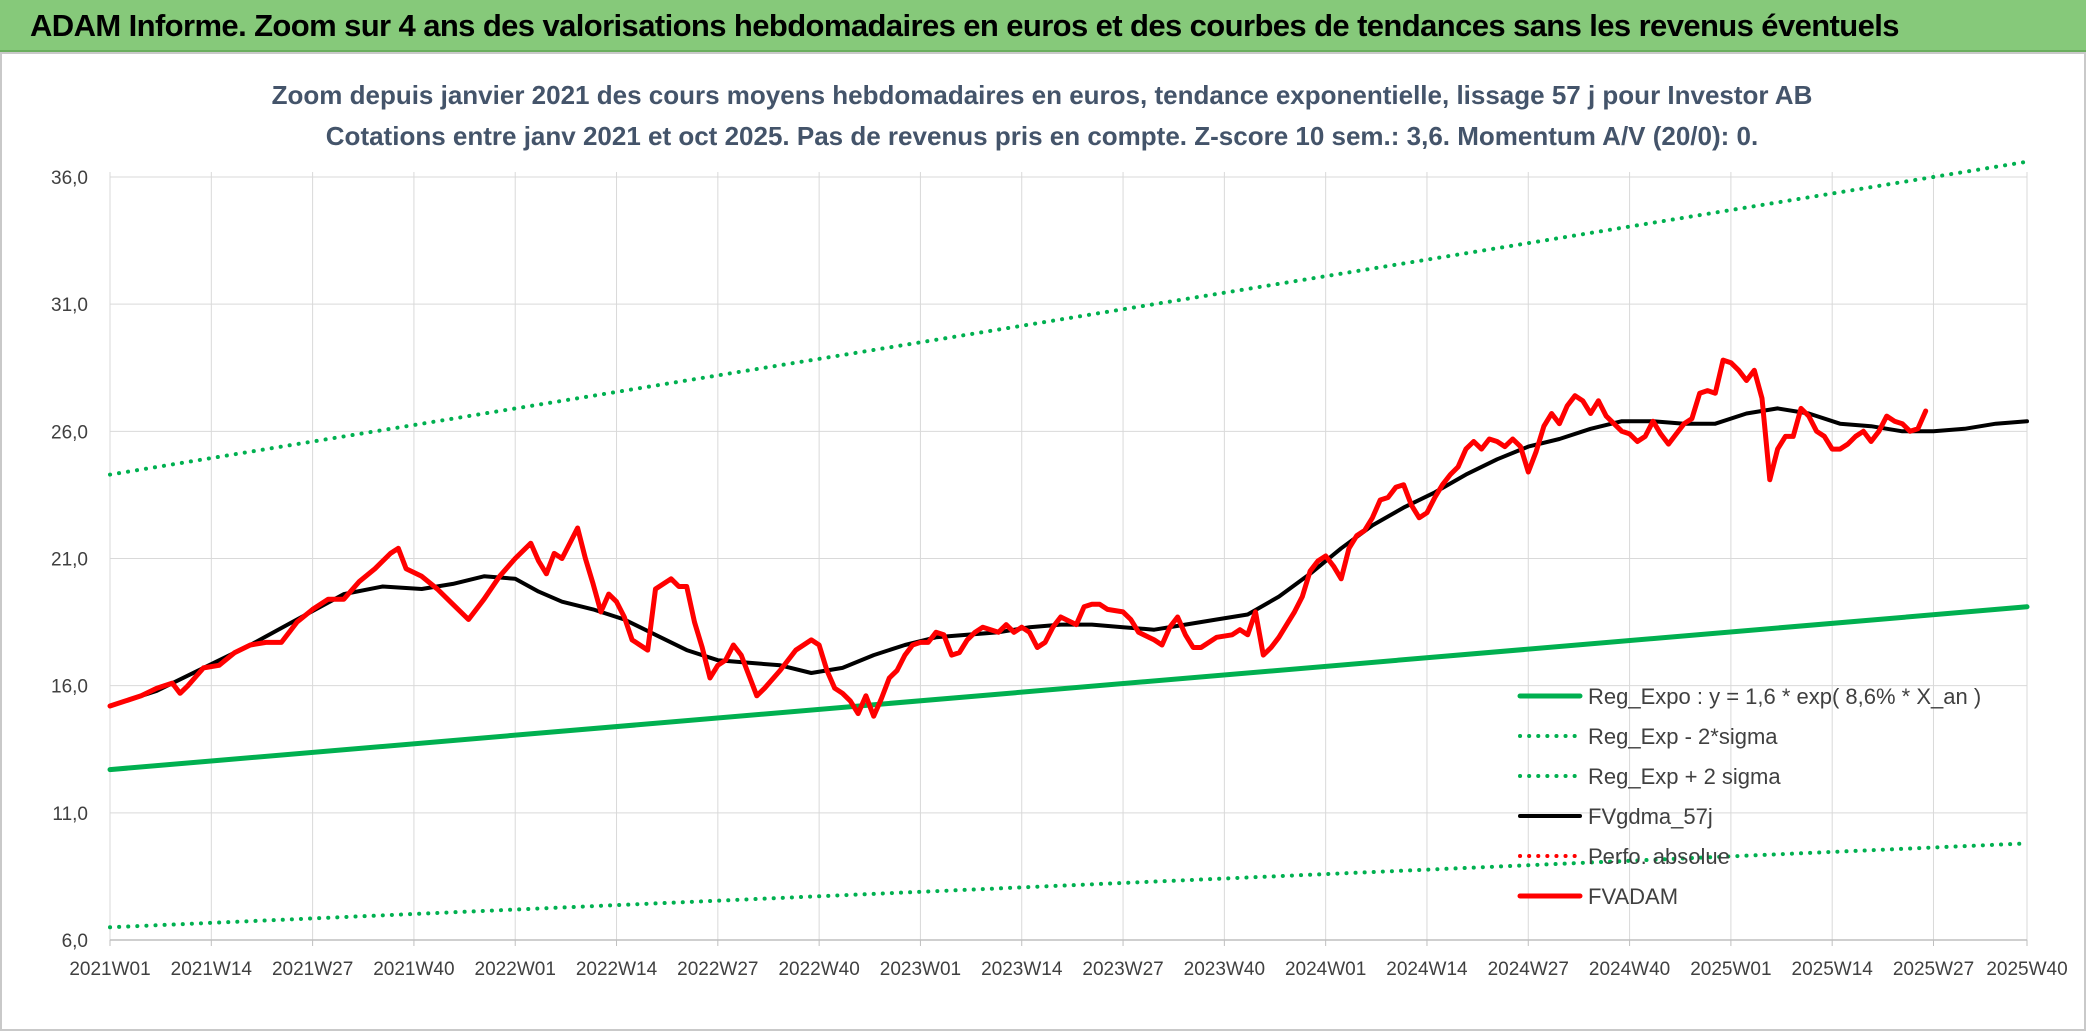  Describe the element at coordinates (515, 969) in the screenshot. I see `x-tick-label: 2022W01` at that location.